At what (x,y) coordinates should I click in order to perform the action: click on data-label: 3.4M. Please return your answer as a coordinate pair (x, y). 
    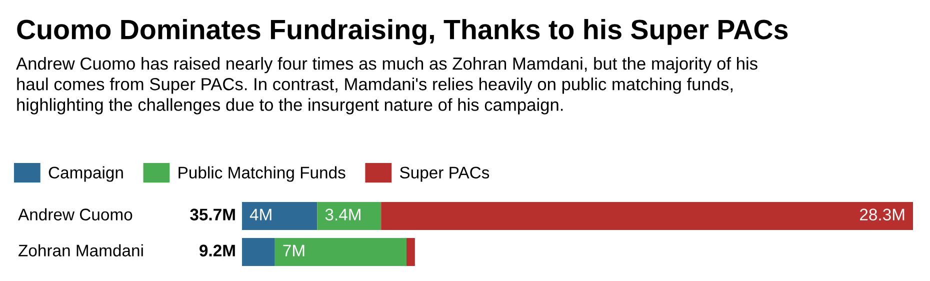
    Looking at the image, I should click on (342, 214).